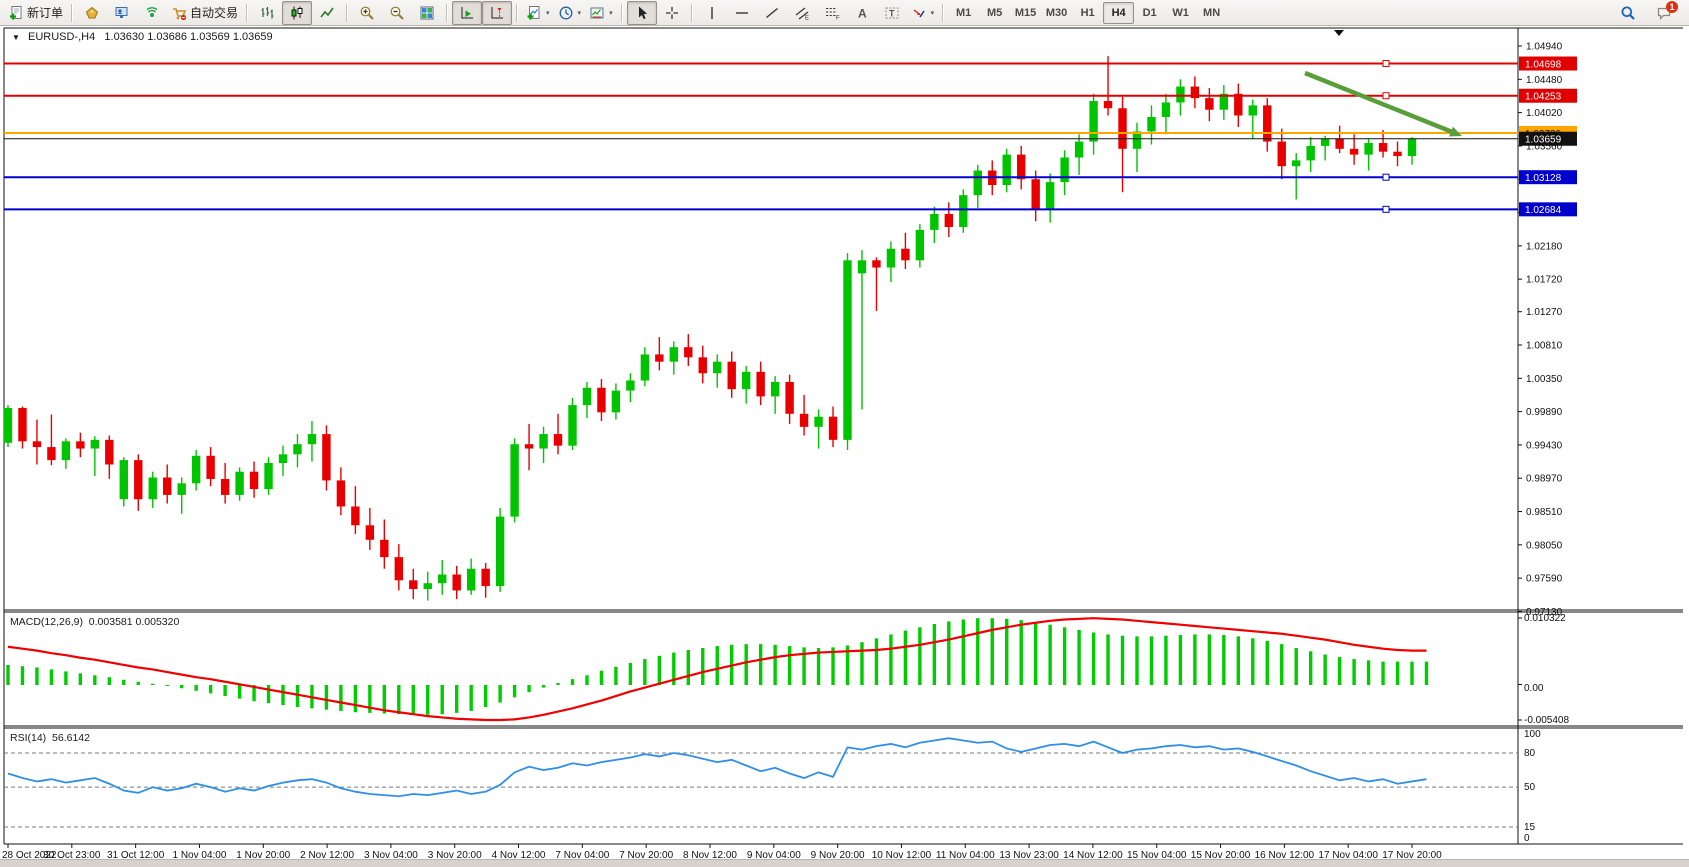 This screenshot has width=1689, height=867. What do you see at coordinates (862, 13) in the screenshot?
I see `text-button: A` at bounding box center [862, 13].